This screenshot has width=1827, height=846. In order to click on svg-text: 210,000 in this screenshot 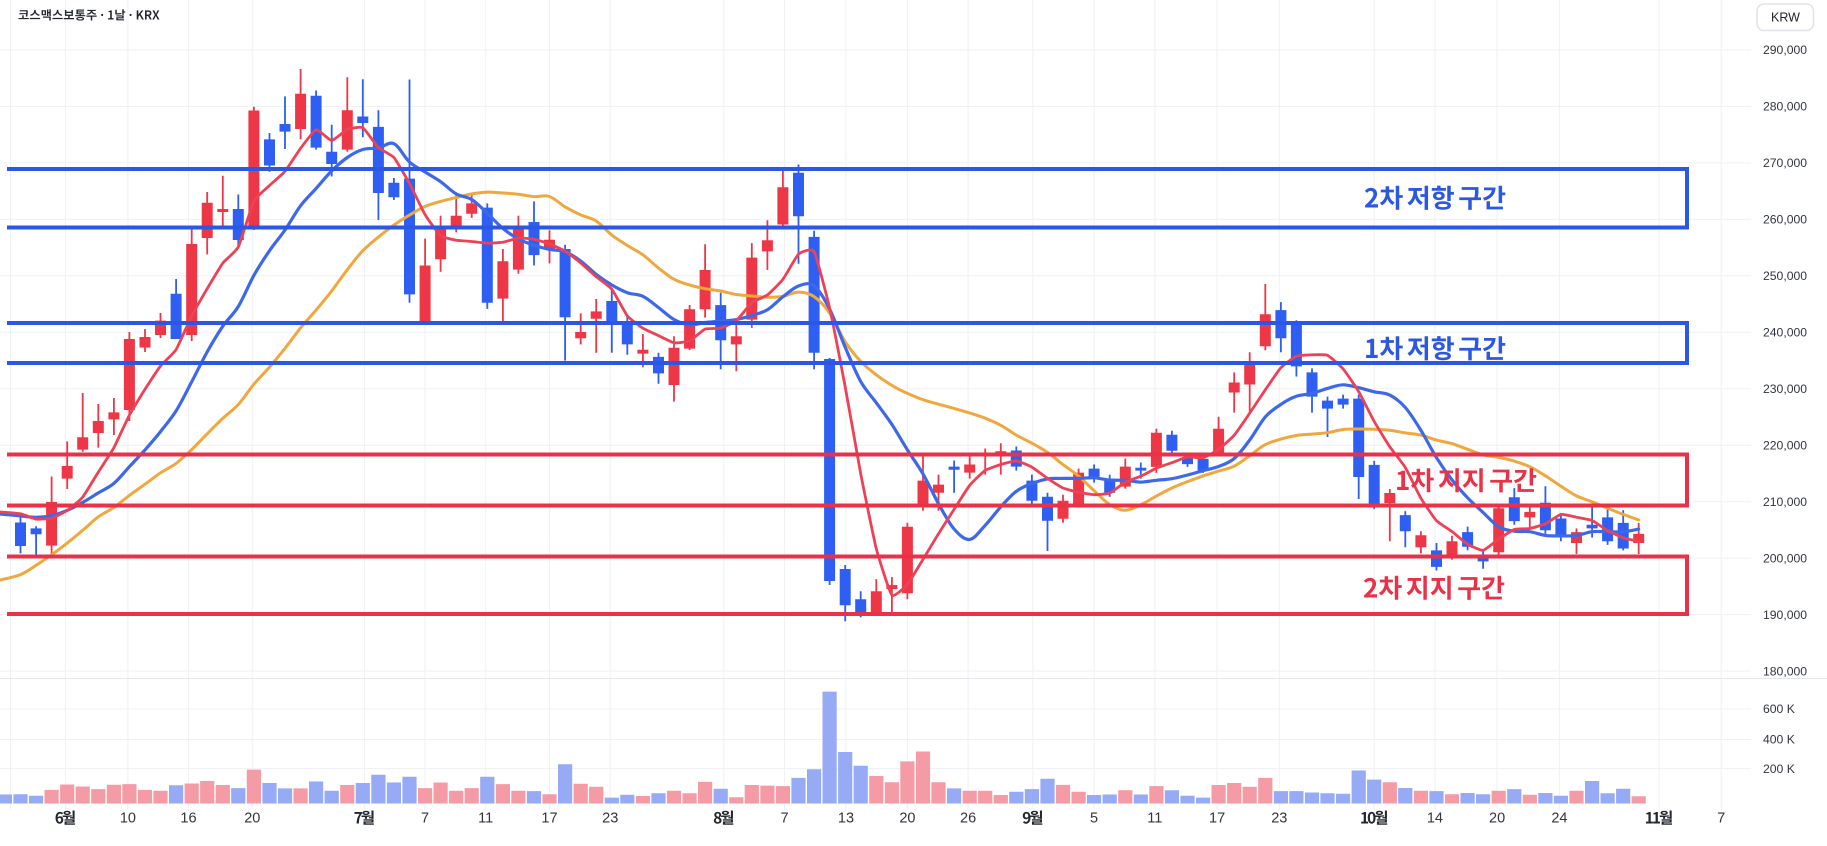, I will do `click(1785, 502)`.